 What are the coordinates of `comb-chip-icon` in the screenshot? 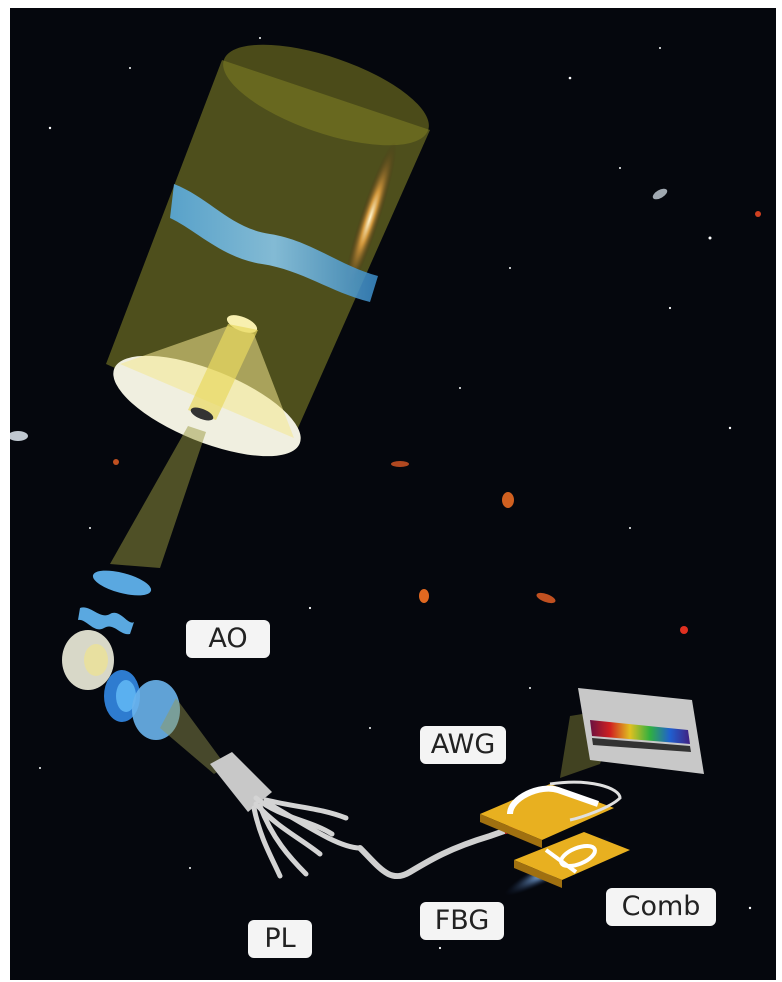 It's located at (572, 860).